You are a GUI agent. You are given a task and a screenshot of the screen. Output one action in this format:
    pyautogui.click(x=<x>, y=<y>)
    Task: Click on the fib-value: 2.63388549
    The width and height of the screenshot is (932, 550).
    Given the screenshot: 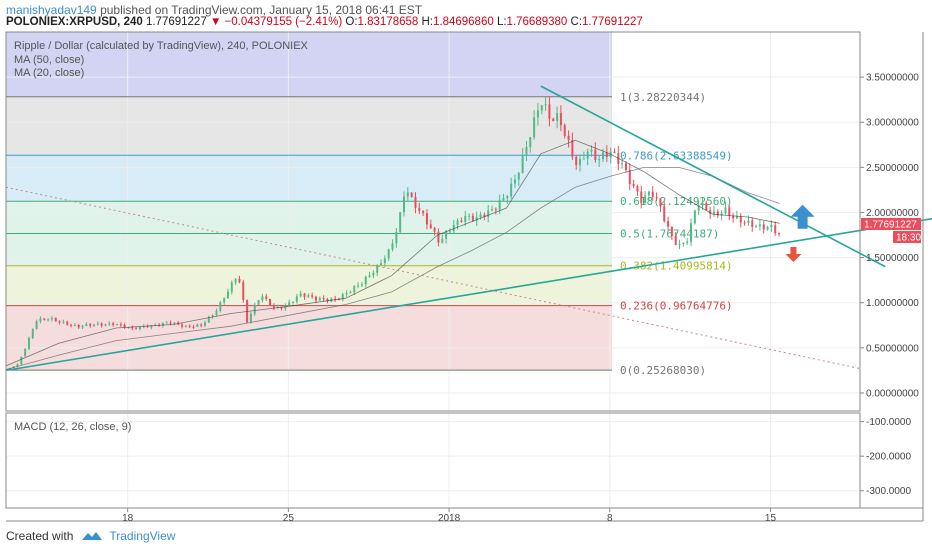 What is the action you would take?
    pyautogui.click(x=693, y=155)
    